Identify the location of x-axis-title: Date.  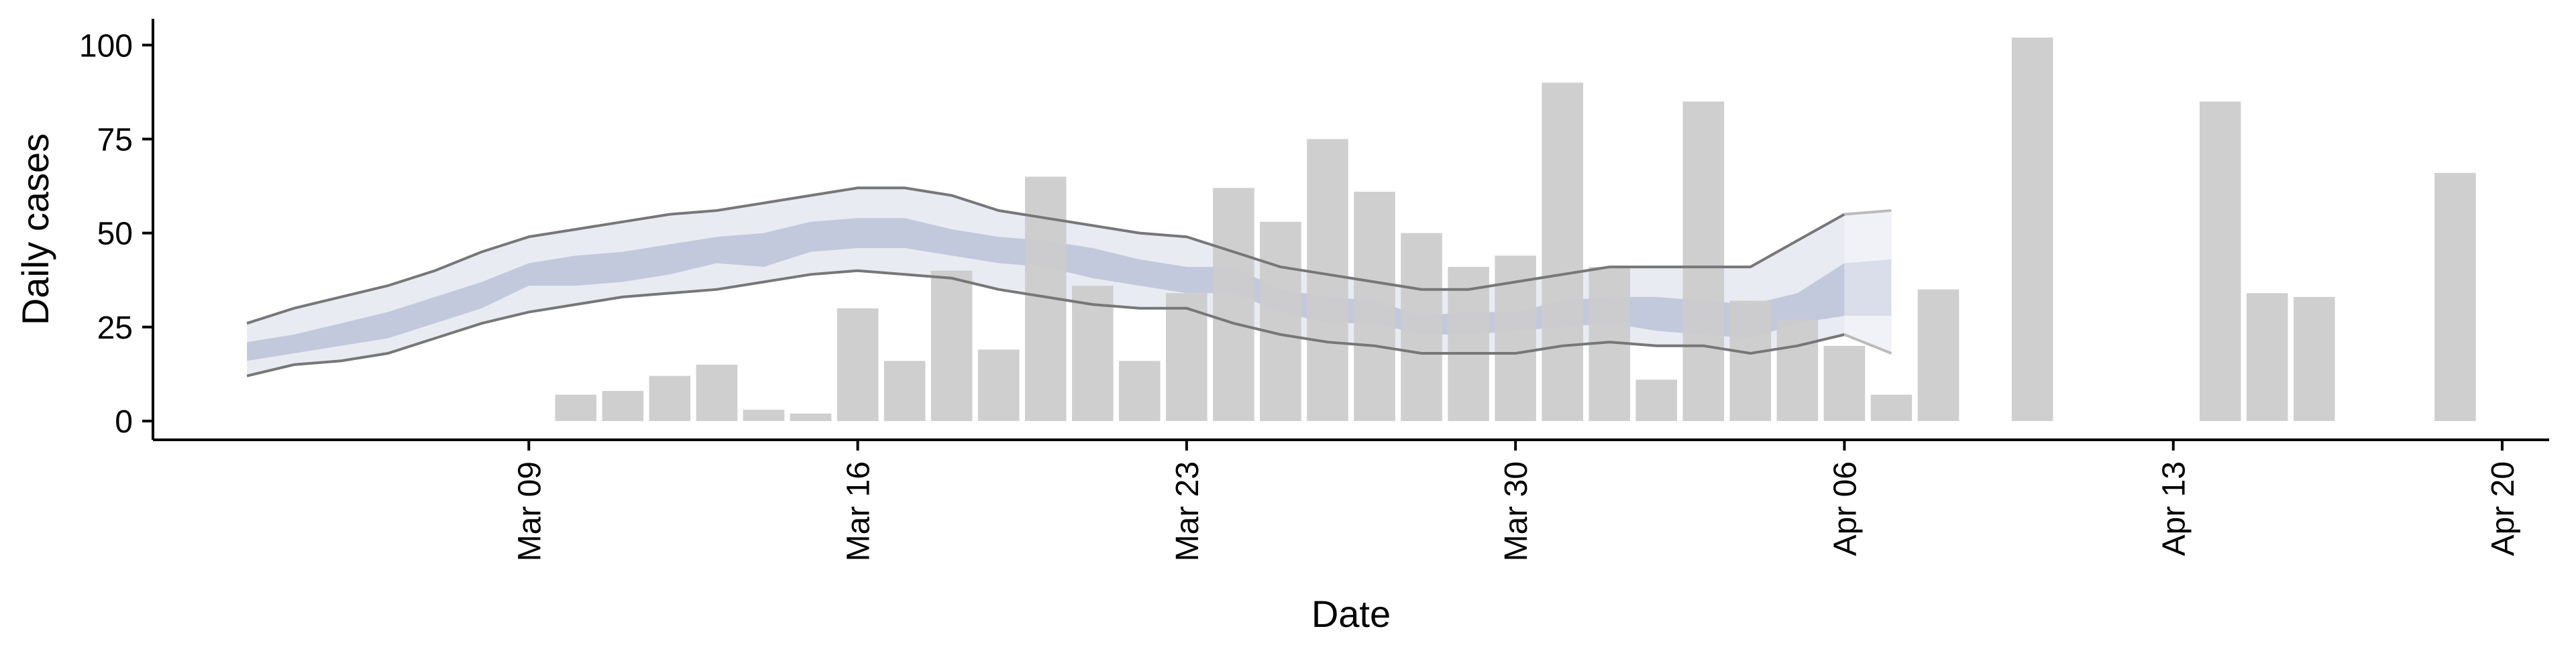
(1351, 614).